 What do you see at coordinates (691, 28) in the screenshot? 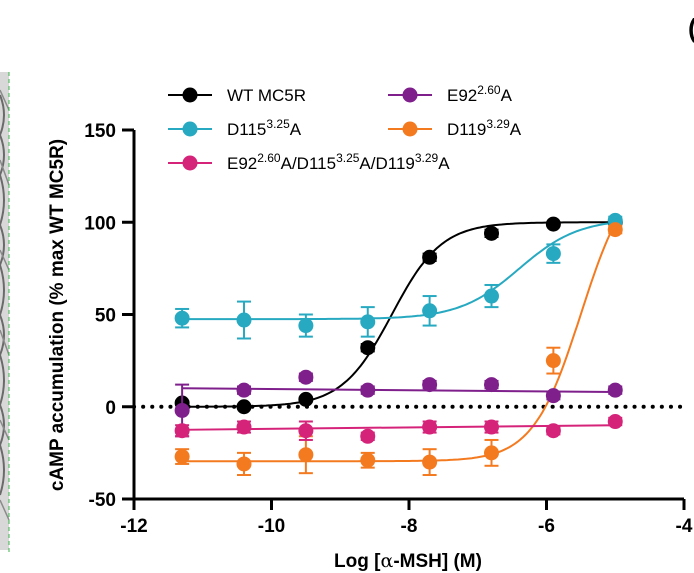
I see `panel-letter-fragment: (` at bounding box center [691, 28].